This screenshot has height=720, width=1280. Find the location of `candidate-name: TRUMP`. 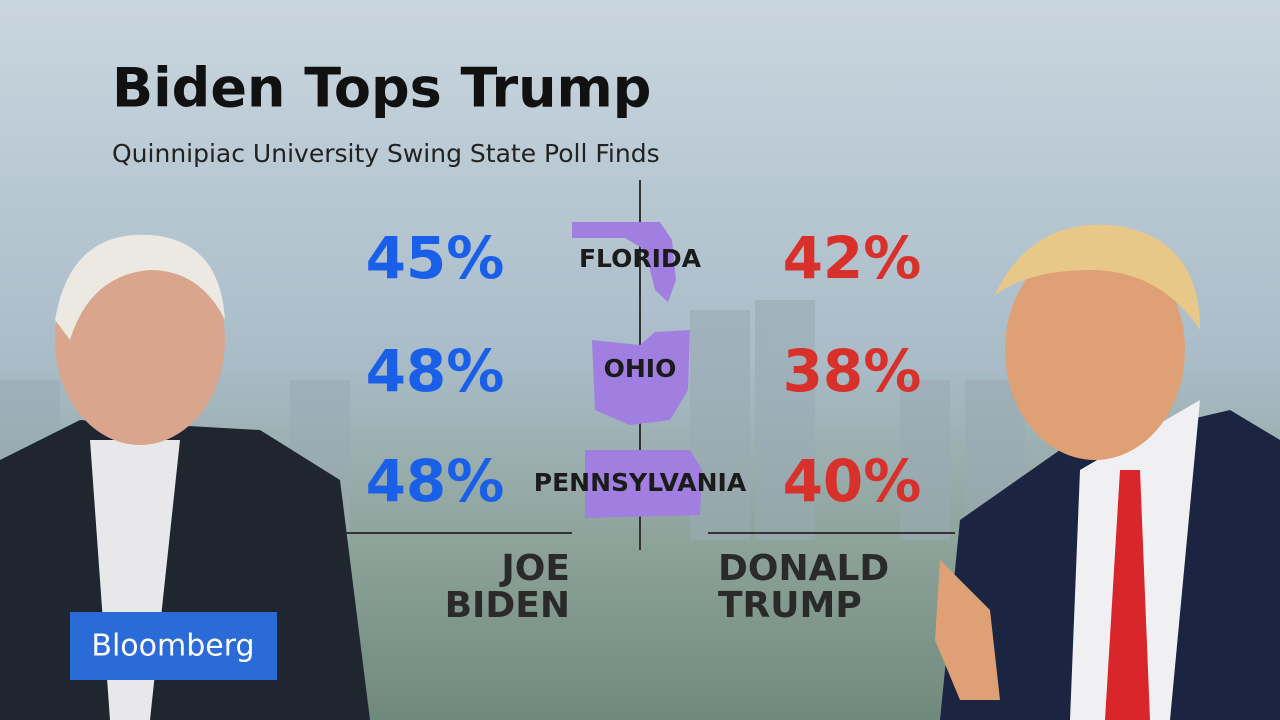

candidate-name: TRUMP is located at coordinates (790, 605).